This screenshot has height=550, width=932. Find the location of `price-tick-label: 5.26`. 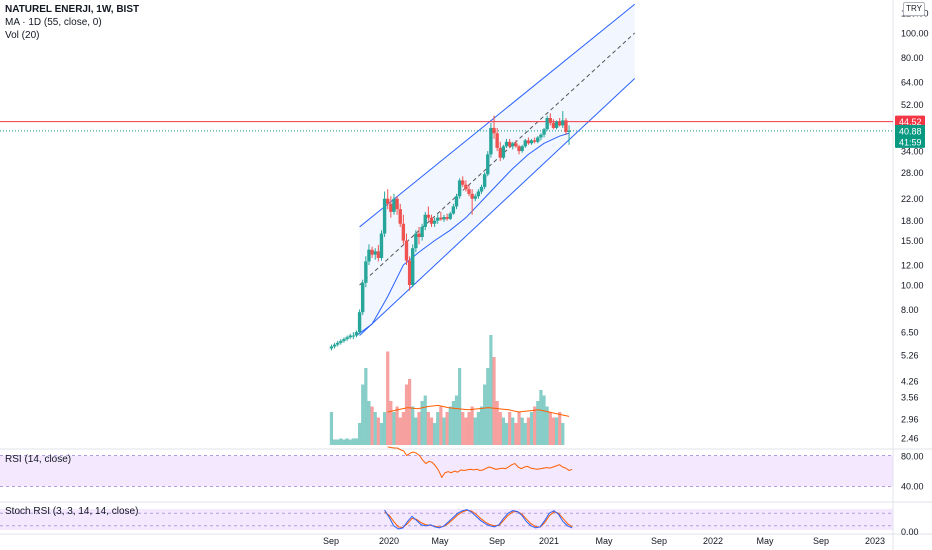

price-tick-label: 5.26 is located at coordinates (910, 356).